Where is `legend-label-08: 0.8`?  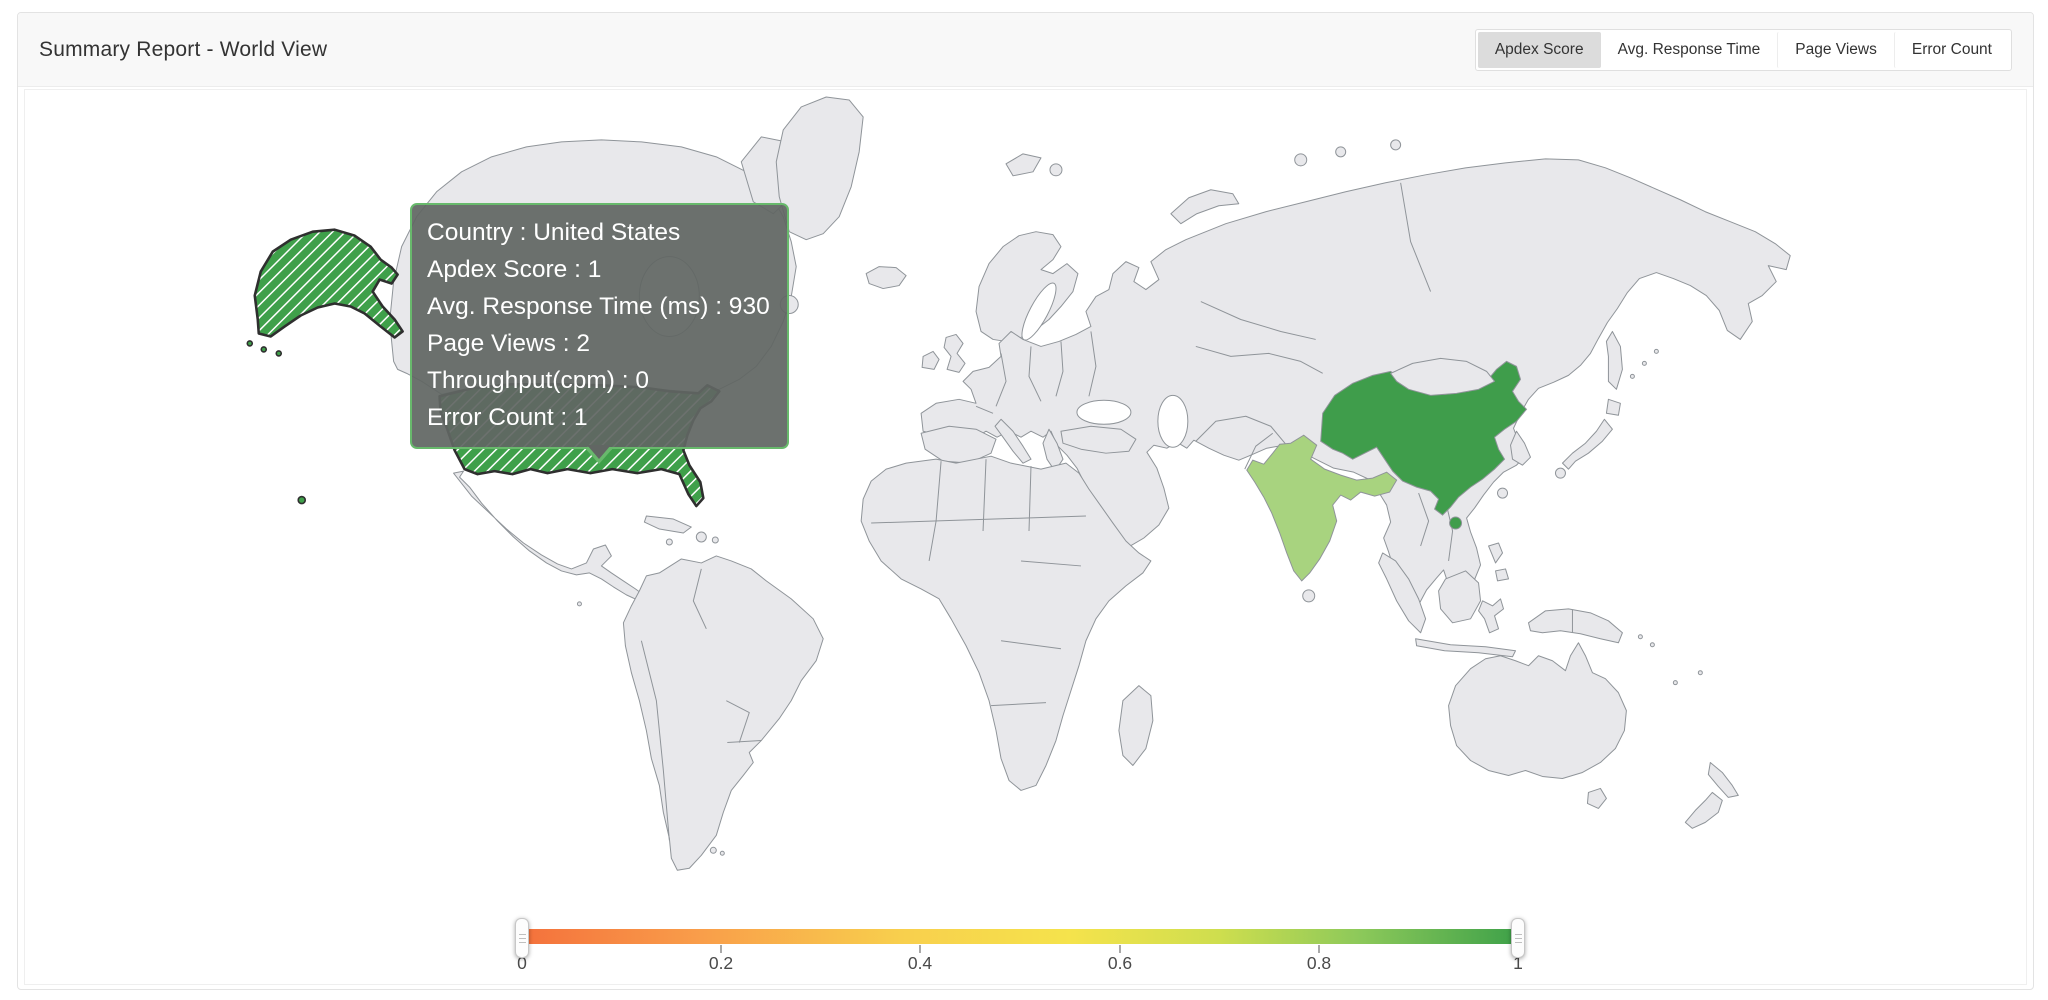
legend-label-08: 0.8 is located at coordinates (1319, 963).